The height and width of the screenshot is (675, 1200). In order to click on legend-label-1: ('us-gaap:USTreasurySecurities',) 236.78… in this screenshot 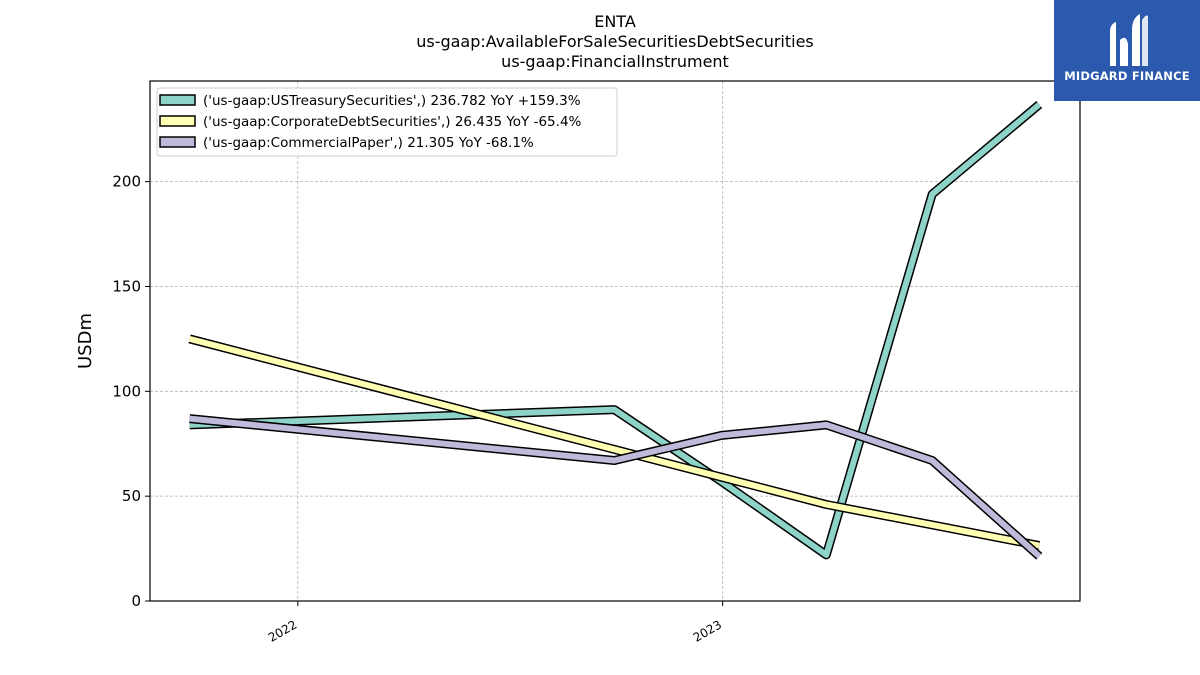, I will do `click(392, 101)`.